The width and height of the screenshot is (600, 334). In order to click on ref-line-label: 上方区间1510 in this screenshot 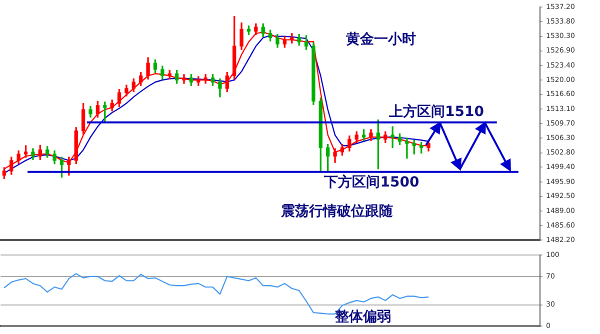, I will do `click(436, 111)`.